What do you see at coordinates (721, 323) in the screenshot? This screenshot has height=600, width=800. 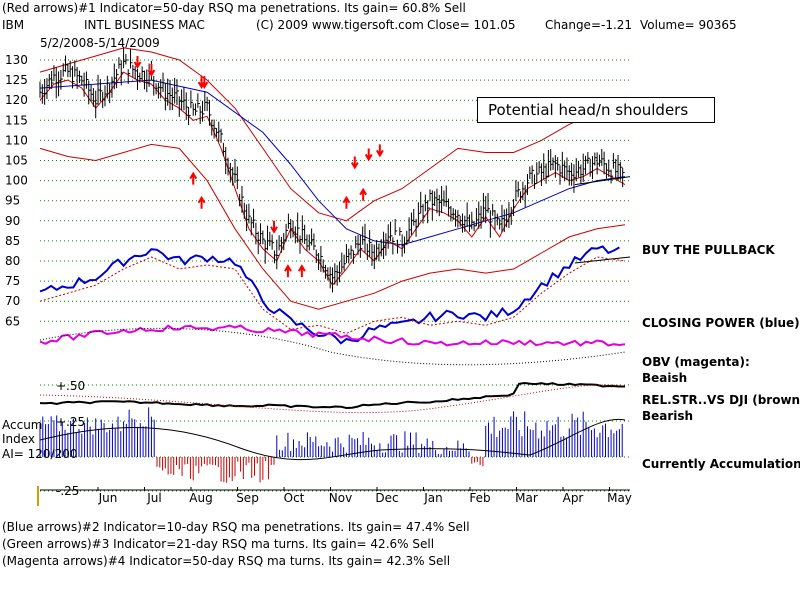 I see `closing-power-label: CLOSING POWER (blue):` at bounding box center [721, 323].